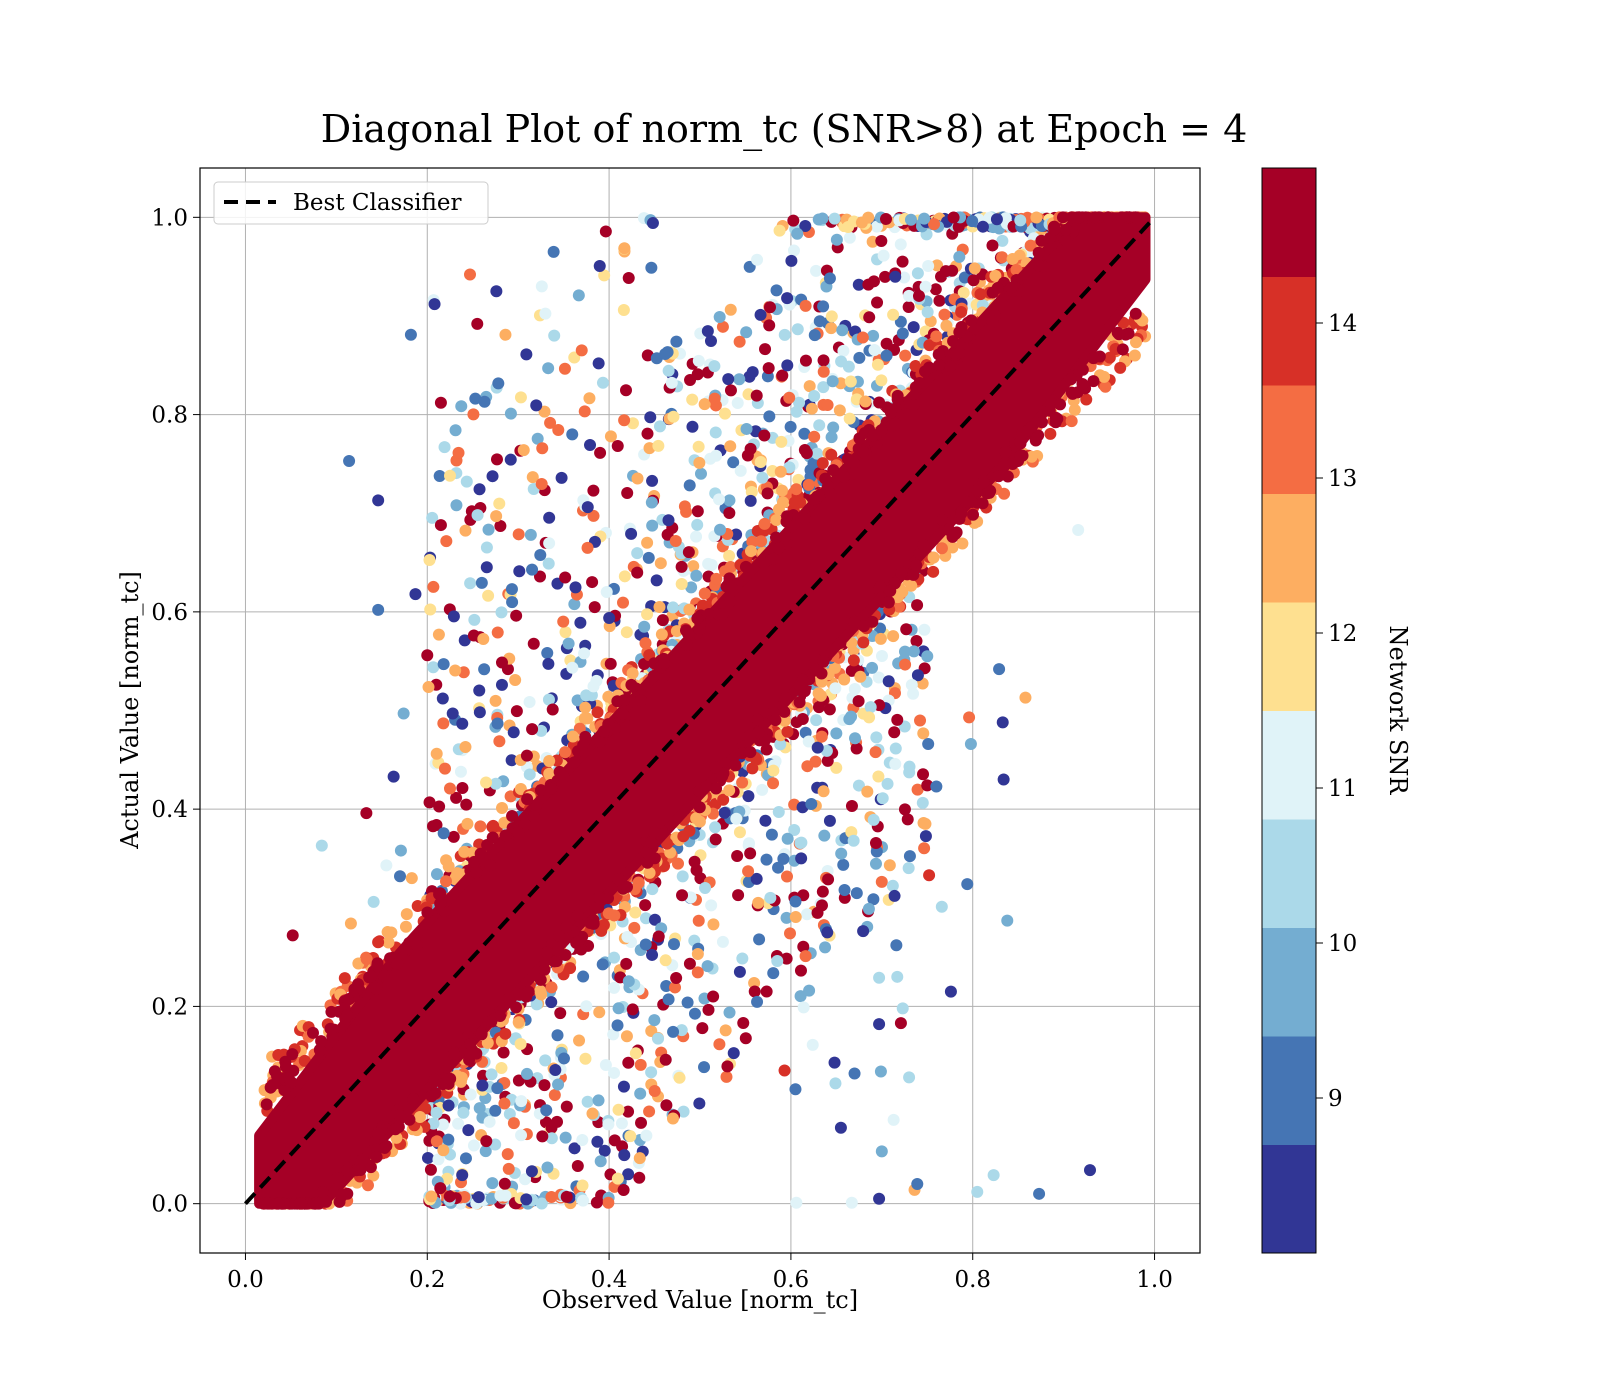 Image resolution: width=1600 pixels, height=1400 pixels. What do you see at coordinates (1335, 1099) in the screenshot?
I see `colorbar-tick-label: 9` at bounding box center [1335, 1099].